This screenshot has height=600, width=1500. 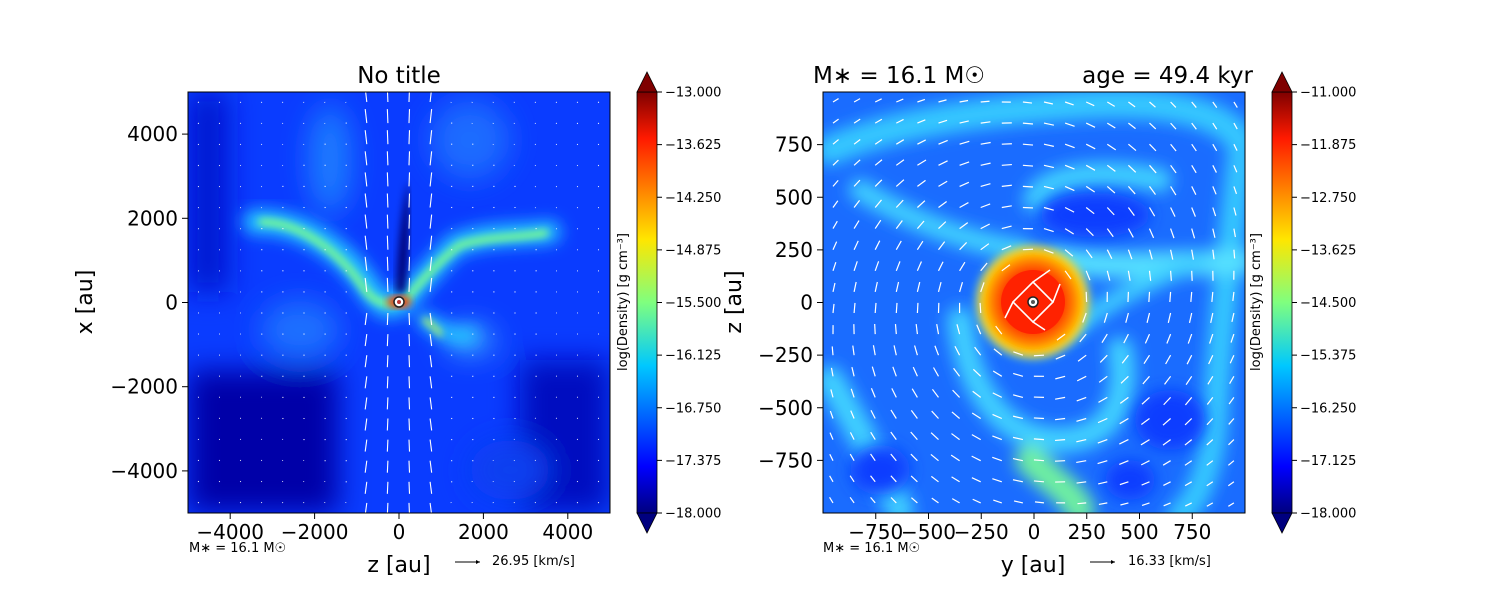 What do you see at coordinates (981, 532) in the screenshot?
I see `x-tick-label: −250` at bounding box center [981, 532].